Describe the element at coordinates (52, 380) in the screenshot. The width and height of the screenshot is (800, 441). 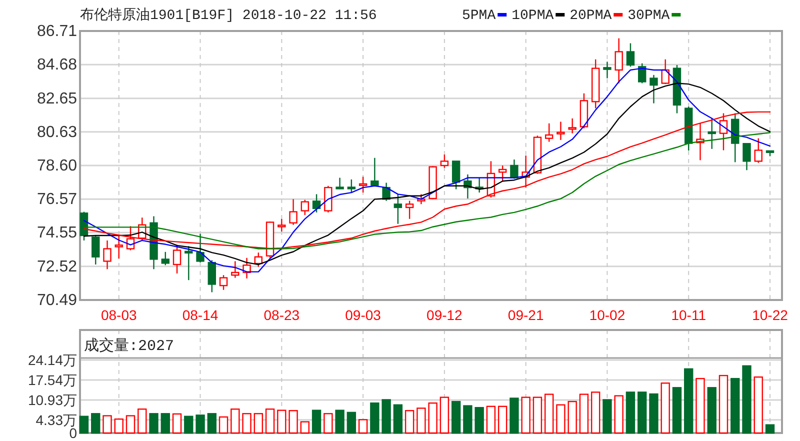
I see `y-tick-label: 17.54万` at that location.